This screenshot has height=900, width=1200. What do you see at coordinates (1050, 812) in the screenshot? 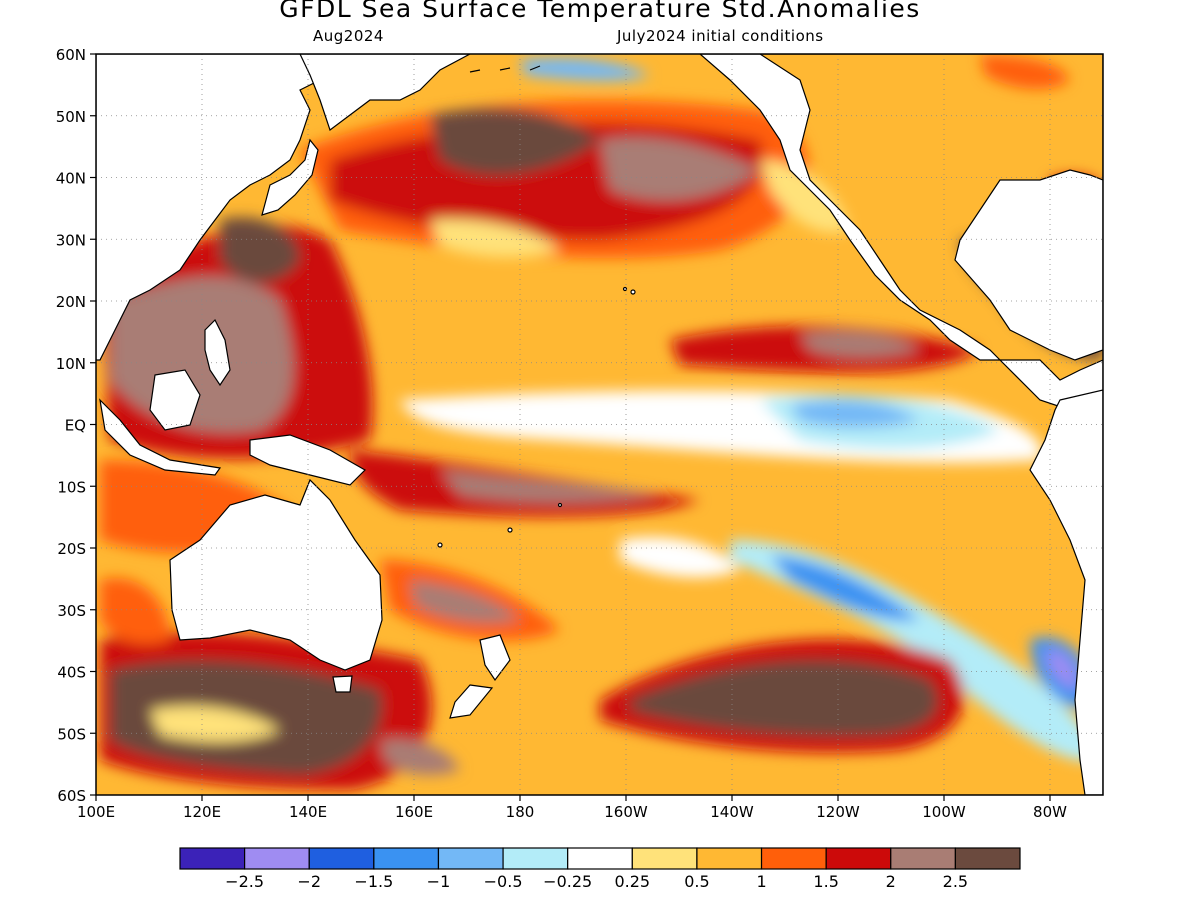
I see `lon-tick-label: 80W` at bounding box center [1050, 812].